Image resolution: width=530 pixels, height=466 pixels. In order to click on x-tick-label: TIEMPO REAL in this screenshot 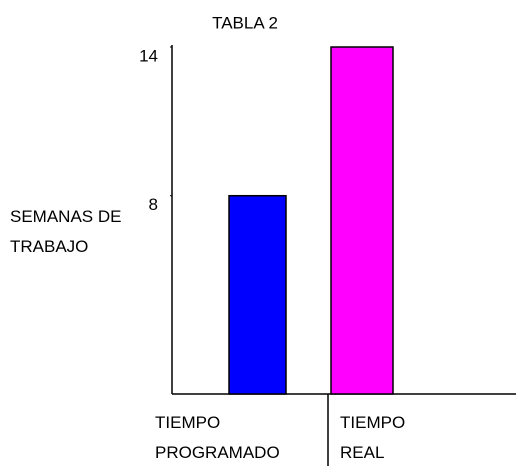, I will do `click(373, 437)`.